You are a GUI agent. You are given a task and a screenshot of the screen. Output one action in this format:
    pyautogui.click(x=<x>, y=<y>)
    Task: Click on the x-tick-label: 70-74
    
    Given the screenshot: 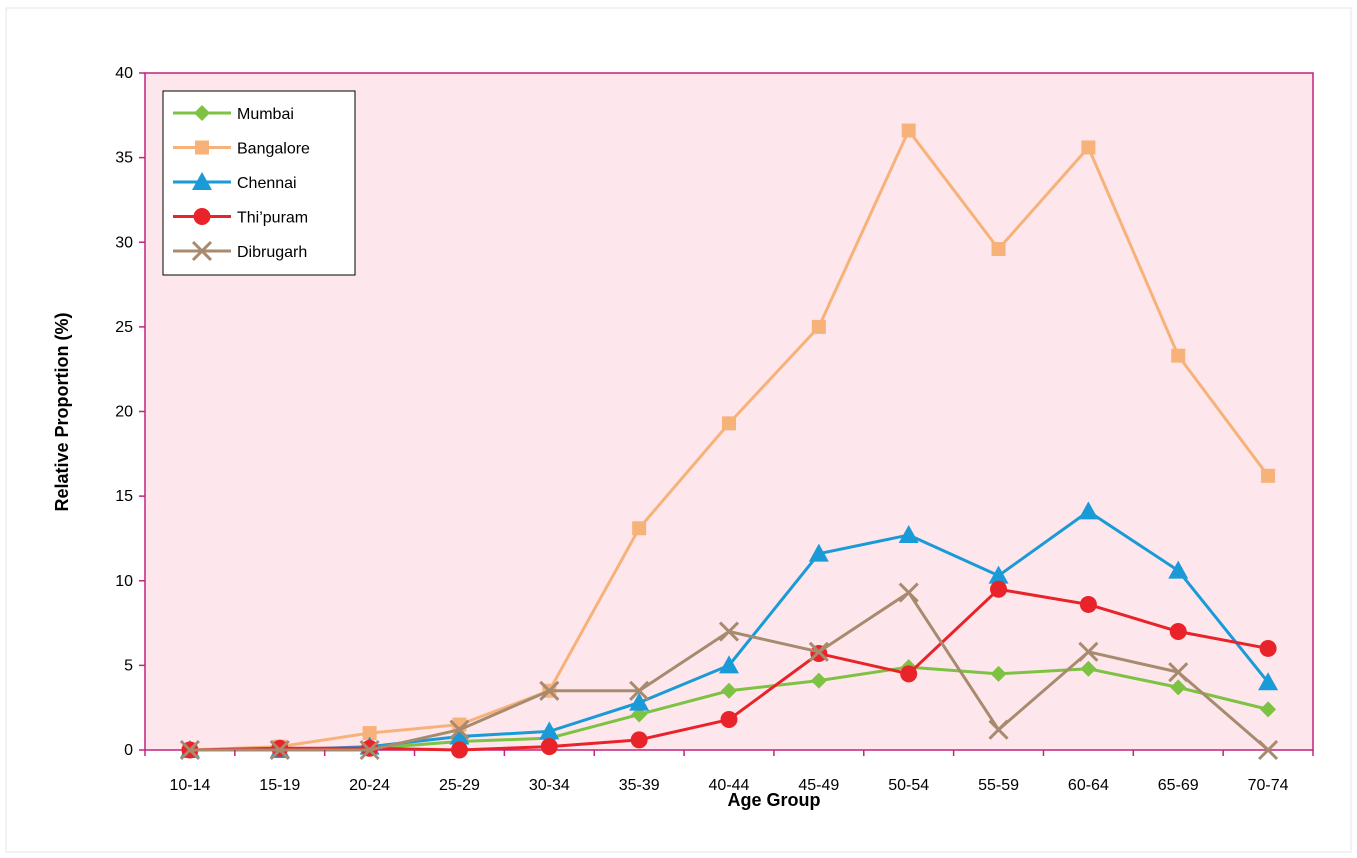 What is the action you would take?
    pyautogui.click(x=1268, y=785)
    